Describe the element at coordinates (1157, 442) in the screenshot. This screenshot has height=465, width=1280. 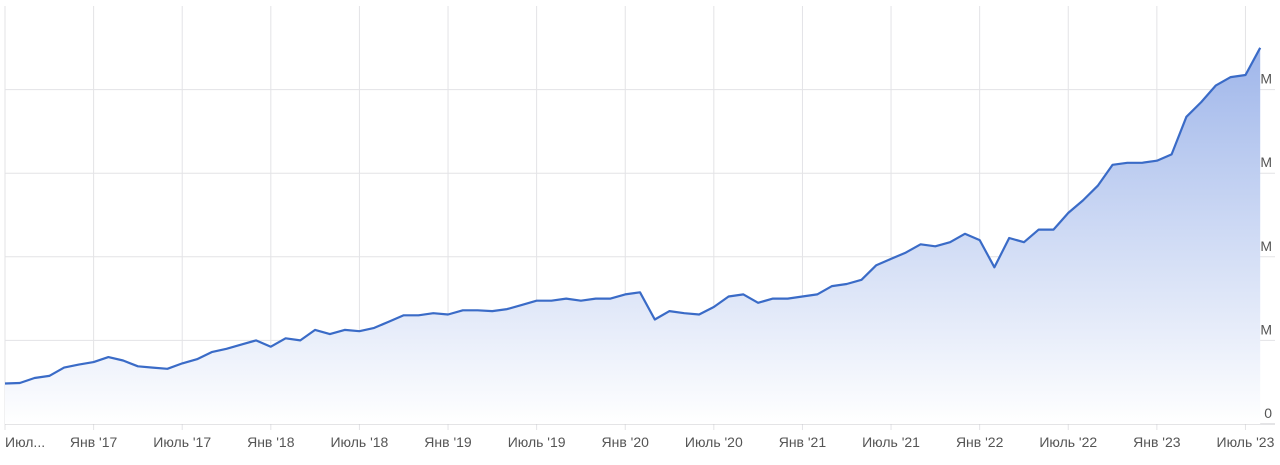
I see `x-tick-label: Янв '23` at that location.